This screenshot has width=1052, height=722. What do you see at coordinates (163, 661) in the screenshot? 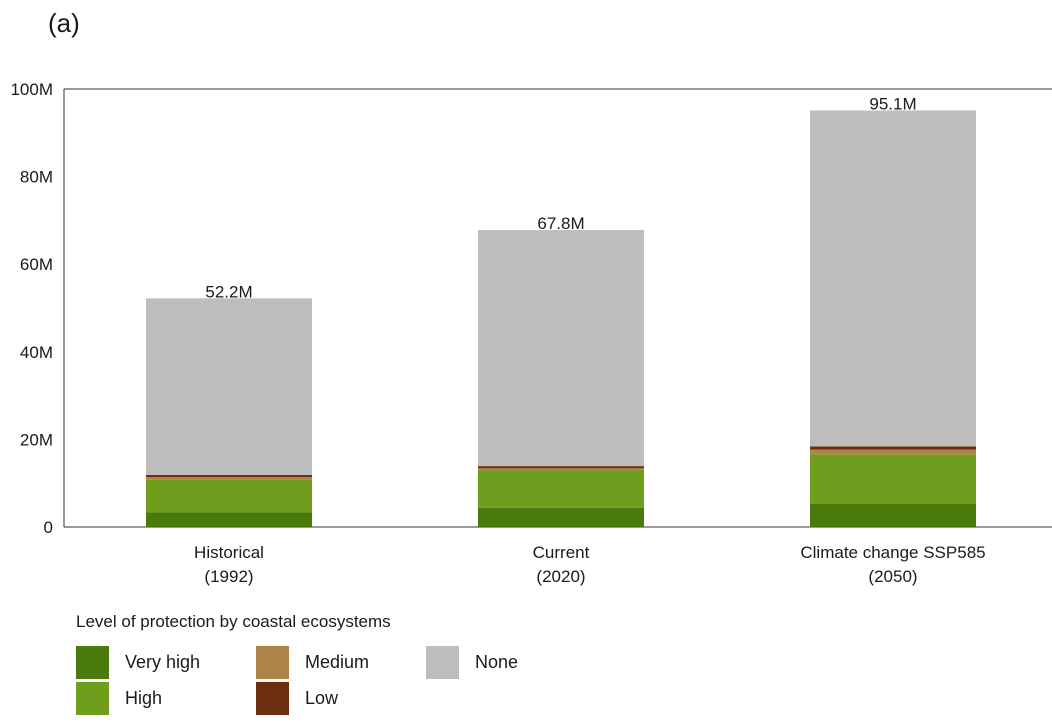
I see `legend-label-very-high: Very high` at bounding box center [163, 661].